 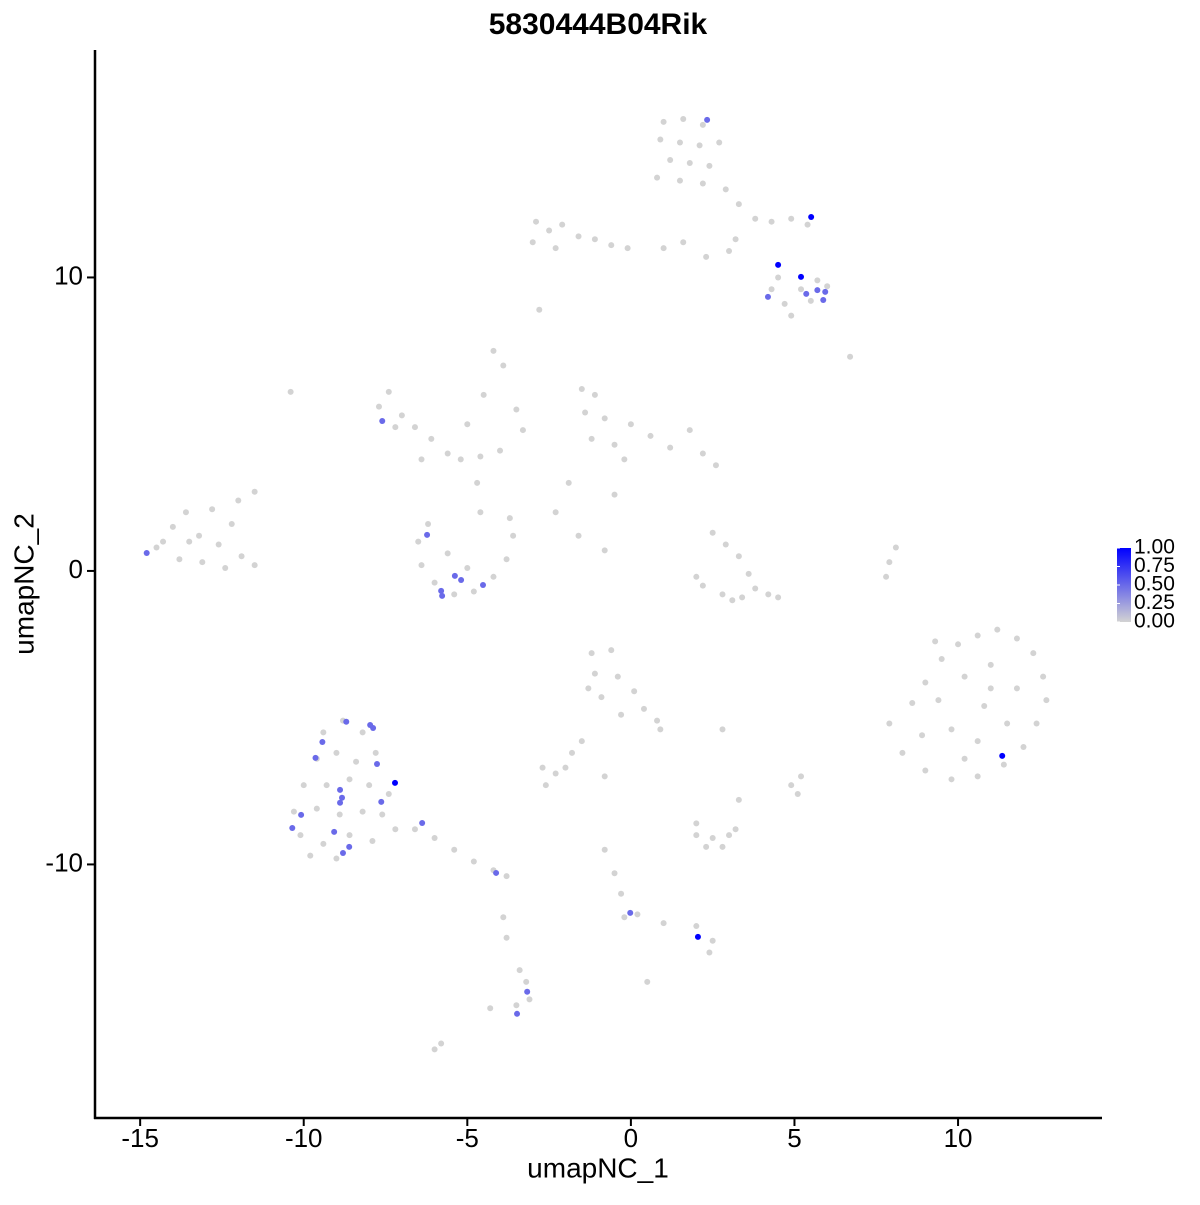 I want to click on x-tick-label: 5, so click(x=794, y=1138).